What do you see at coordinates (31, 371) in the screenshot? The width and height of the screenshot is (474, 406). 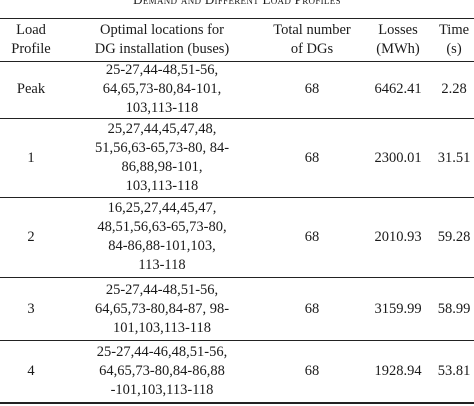 I see `cell-load-profile: 4` at bounding box center [31, 371].